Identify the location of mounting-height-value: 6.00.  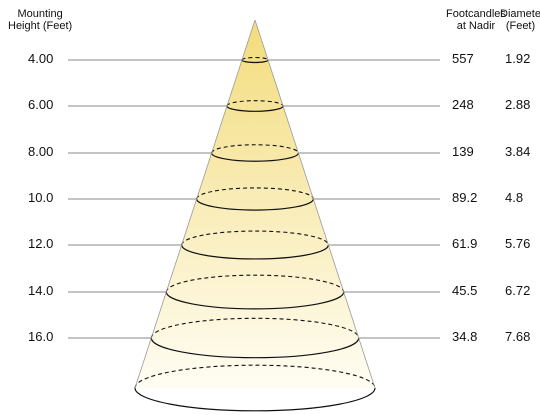
(41, 104).